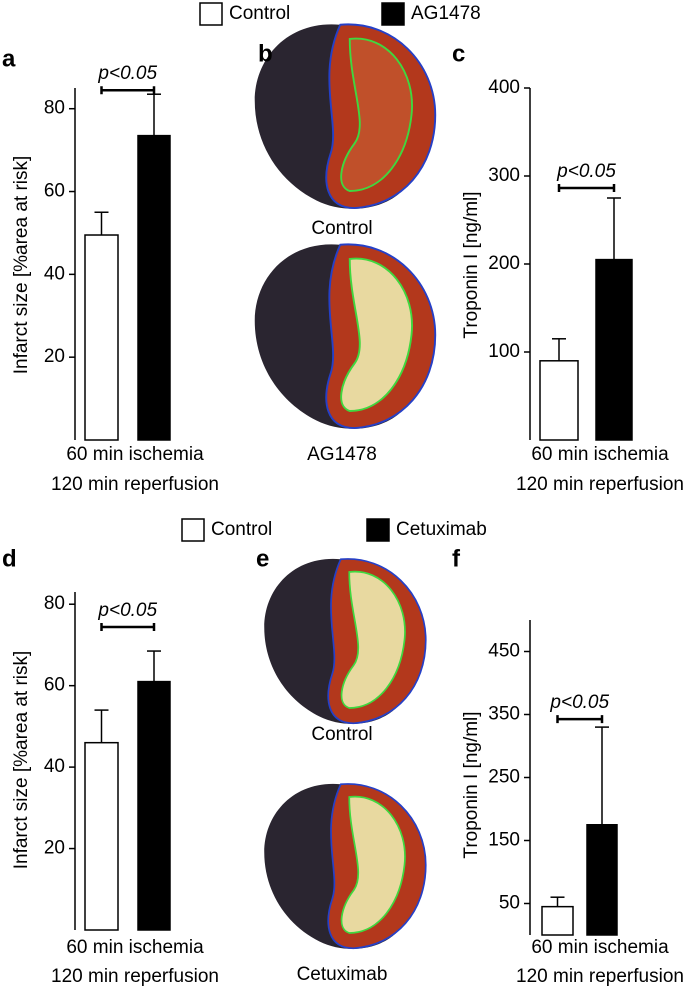  I want to click on y-tick-label: 350, so click(504, 714).